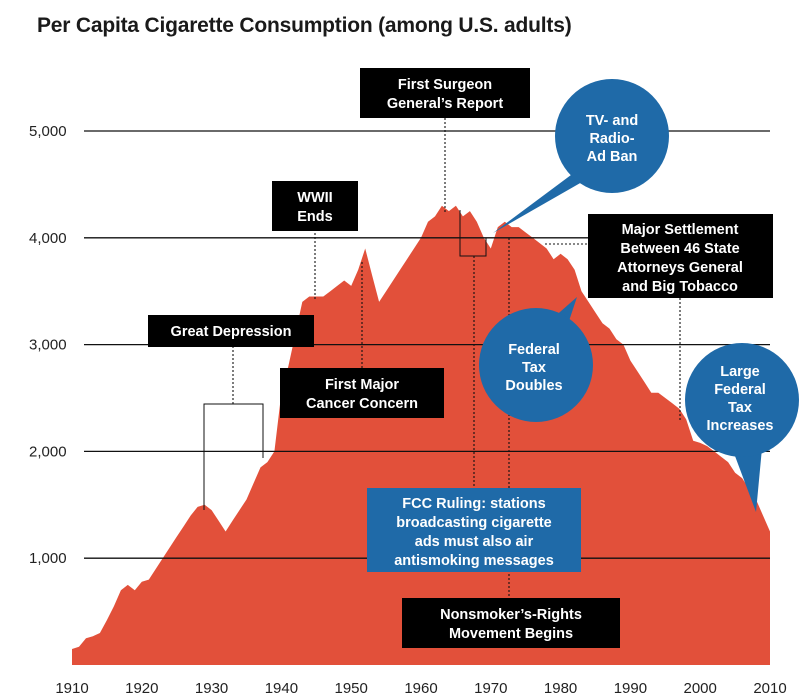 The height and width of the screenshot is (700, 803). What do you see at coordinates (314, 198) in the screenshot?
I see `wwii-label-line1: WWII` at bounding box center [314, 198].